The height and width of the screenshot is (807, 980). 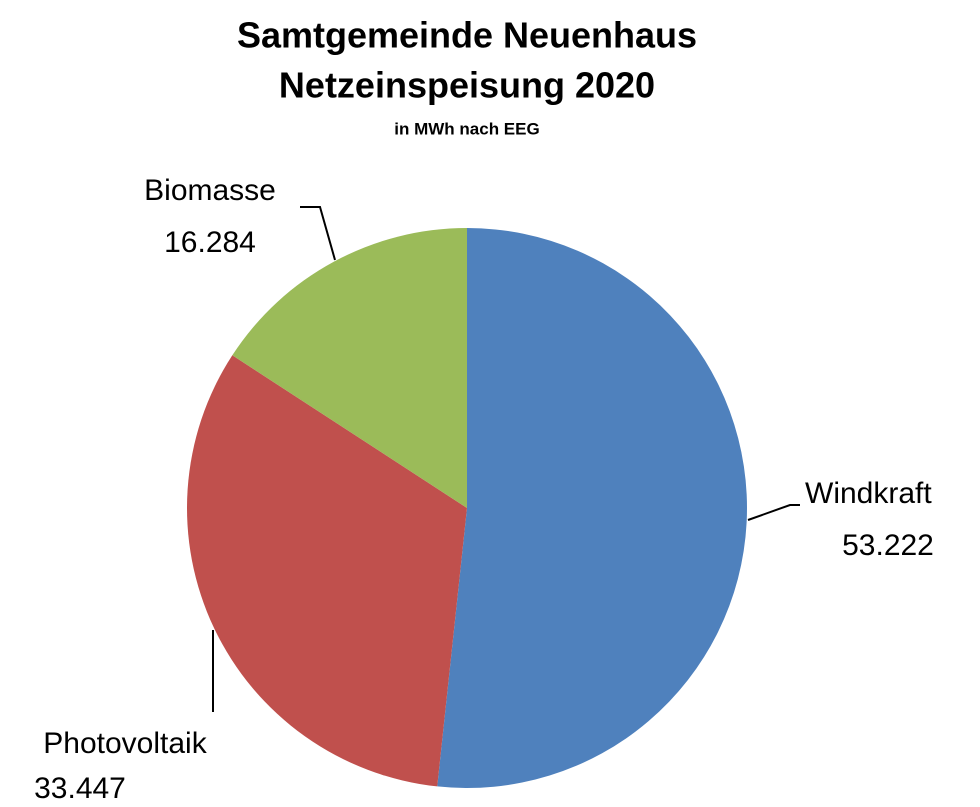 I want to click on pie-slice, so click(x=349, y=368).